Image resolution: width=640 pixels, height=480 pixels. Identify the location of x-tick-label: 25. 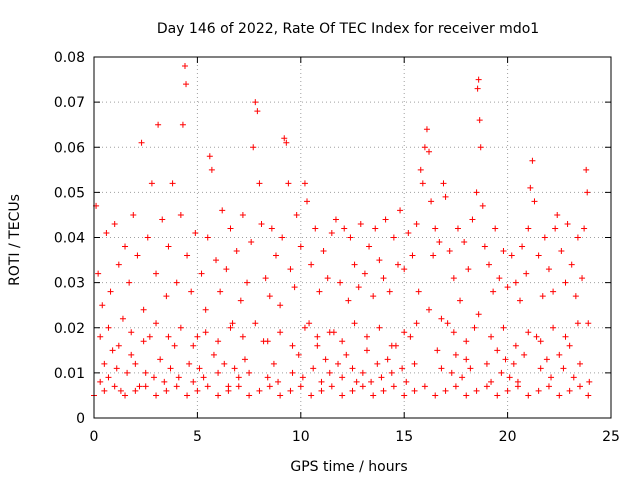
(611, 437).